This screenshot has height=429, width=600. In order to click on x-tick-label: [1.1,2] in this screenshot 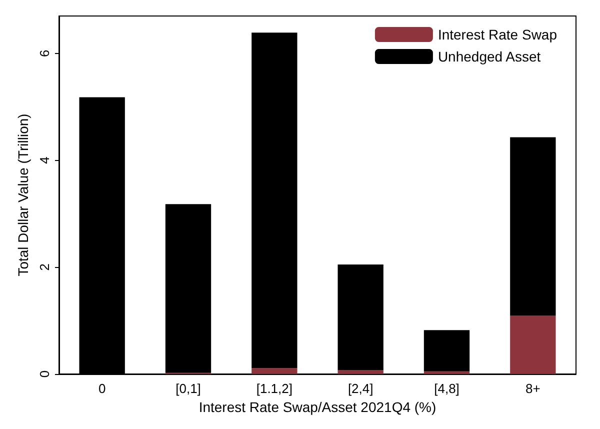, I will do `click(274, 388)`.